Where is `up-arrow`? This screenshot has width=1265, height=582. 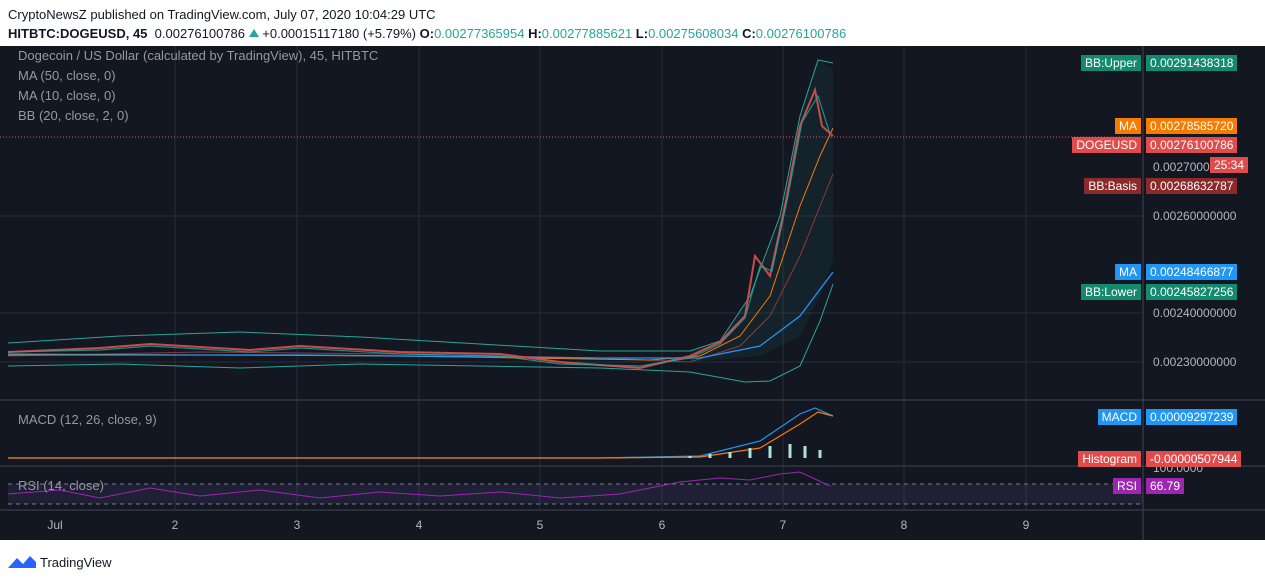
up-arrow is located at coordinates (253, 33).